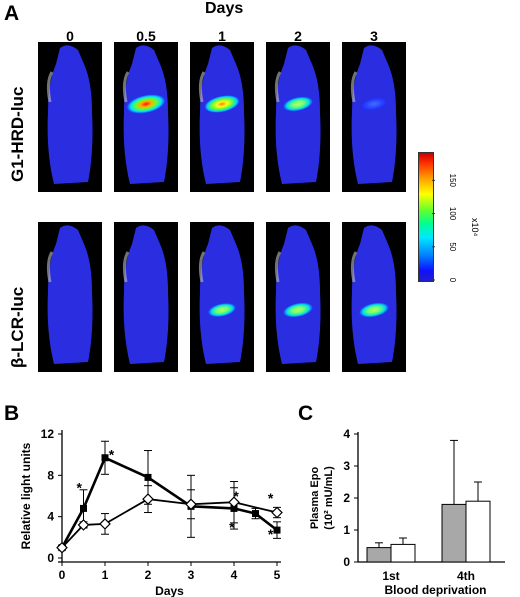 The width and height of the screenshot is (520, 597). I want to click on y-axis-label: Plasma Epo (10² mU/mL), so click(322, 498).